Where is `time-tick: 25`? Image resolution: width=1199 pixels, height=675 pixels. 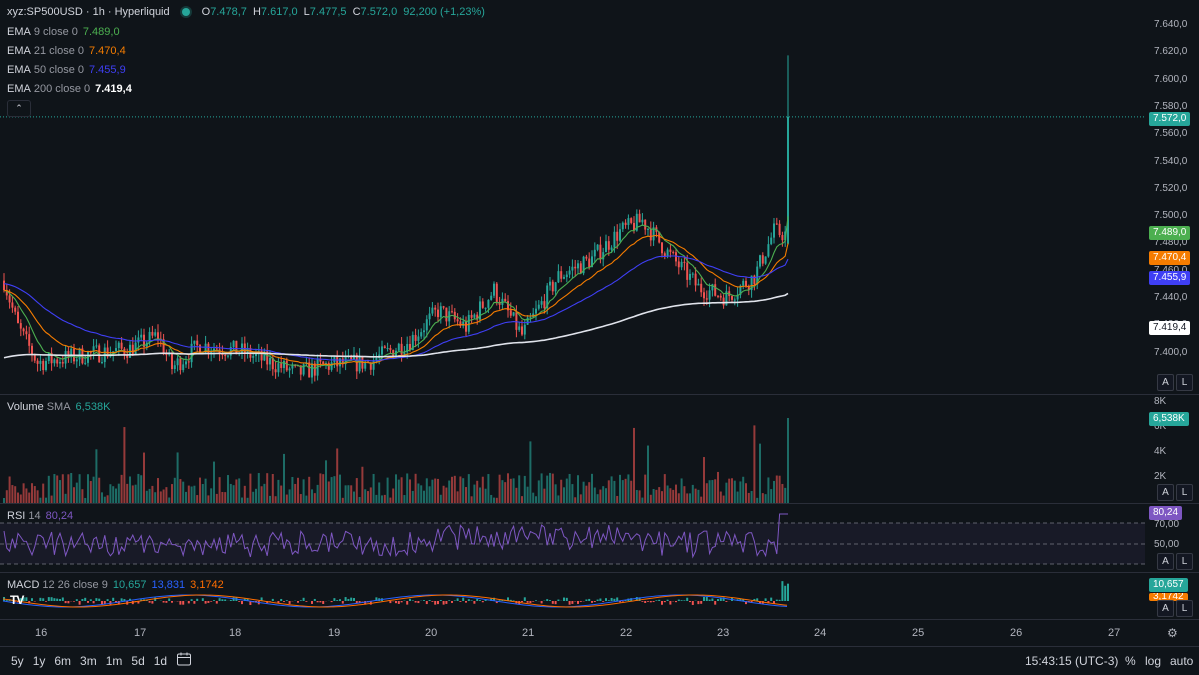 time-tick: 25 is located at coordinates (918, 633).